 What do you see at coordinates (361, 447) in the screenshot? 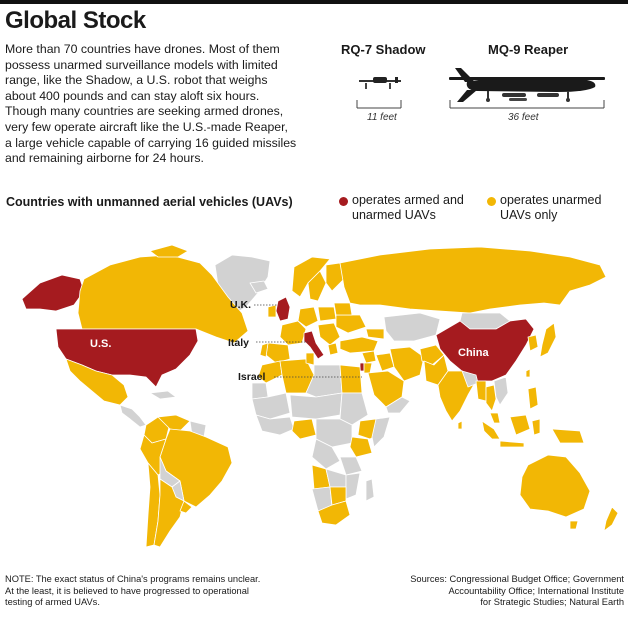
I see `uganda-kenya-region` at bounding box center [361, 447].